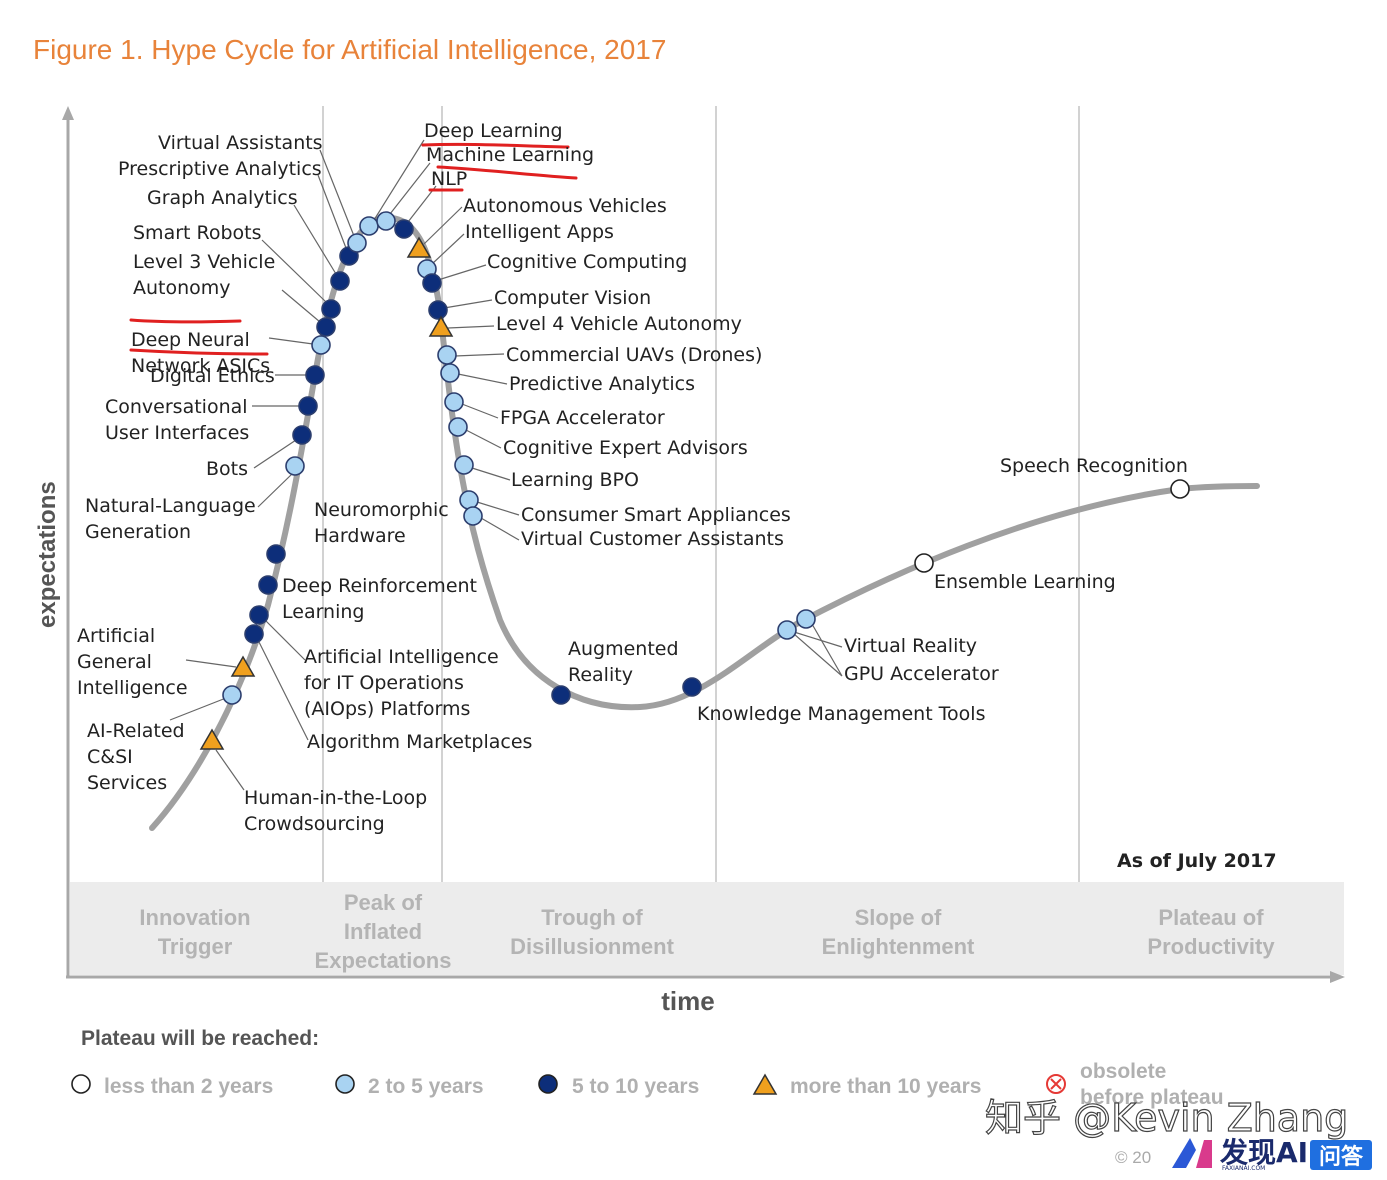  What do you see at coordinates (275, 490) in the screenshot?
I see `leader-line-natural-language-generation` at bounding box center [275, 490].